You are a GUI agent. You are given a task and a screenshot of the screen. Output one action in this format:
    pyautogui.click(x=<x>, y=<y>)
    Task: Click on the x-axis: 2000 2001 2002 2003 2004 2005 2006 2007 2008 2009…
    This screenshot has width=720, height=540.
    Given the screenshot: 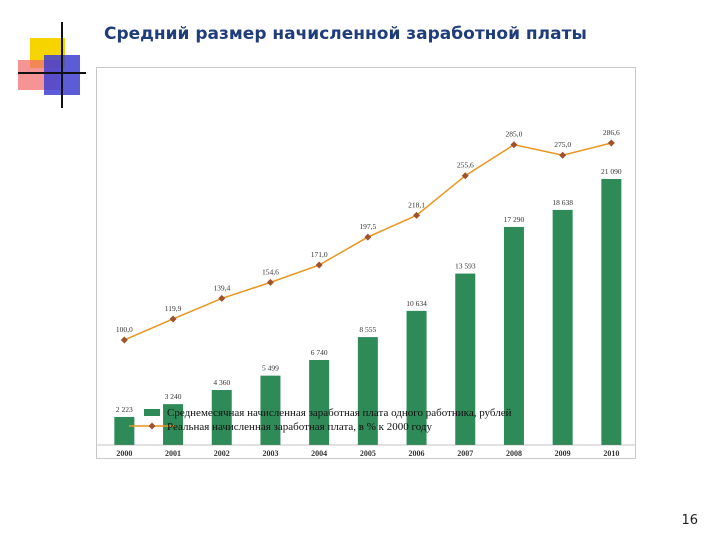 What is the action you would take?
    pyautogui.click(x=366, y=451)
    